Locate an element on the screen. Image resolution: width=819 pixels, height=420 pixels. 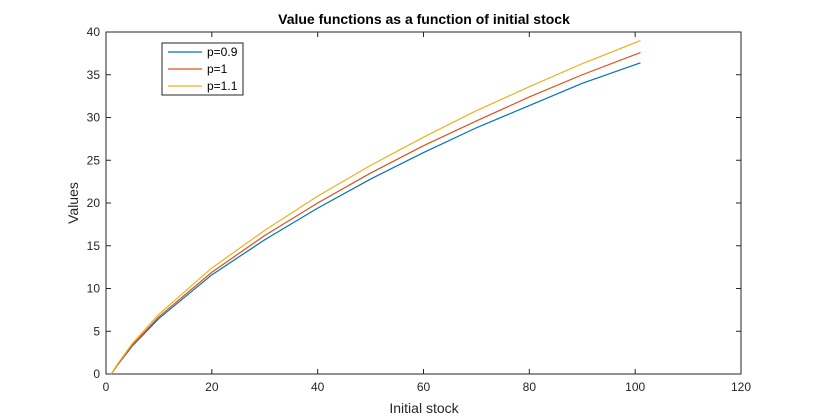
y-tick-label: 30 is located at coordinates (94, 118).